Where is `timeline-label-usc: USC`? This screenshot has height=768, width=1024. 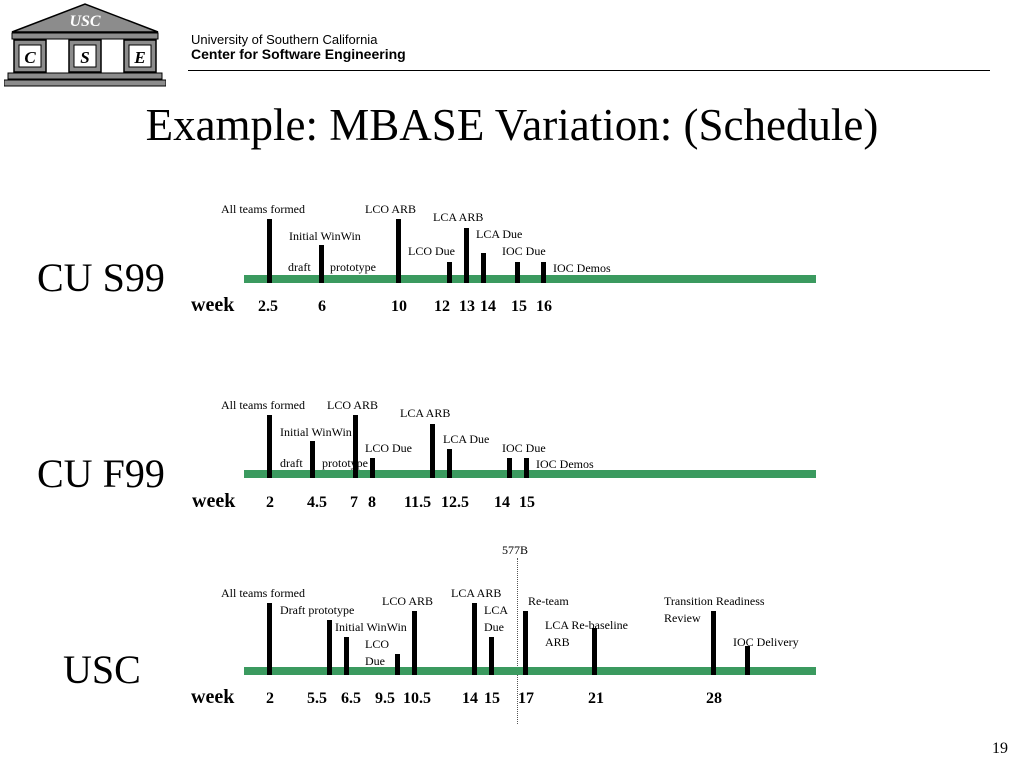
timeline-label-usc: USC is located at coordinates (102, 669).